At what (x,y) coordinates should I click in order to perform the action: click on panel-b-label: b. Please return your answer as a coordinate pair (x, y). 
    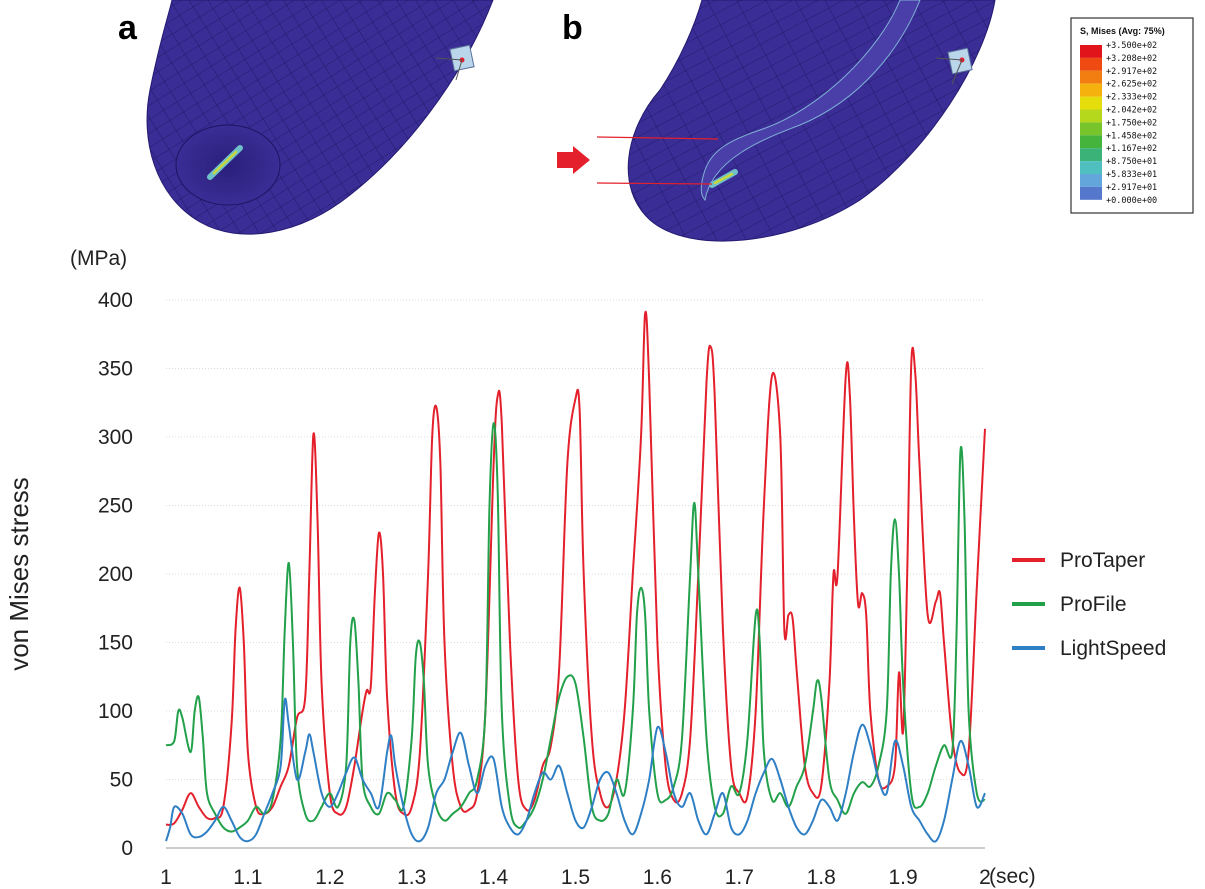
    Looking at the image, I should click on (572, 28).